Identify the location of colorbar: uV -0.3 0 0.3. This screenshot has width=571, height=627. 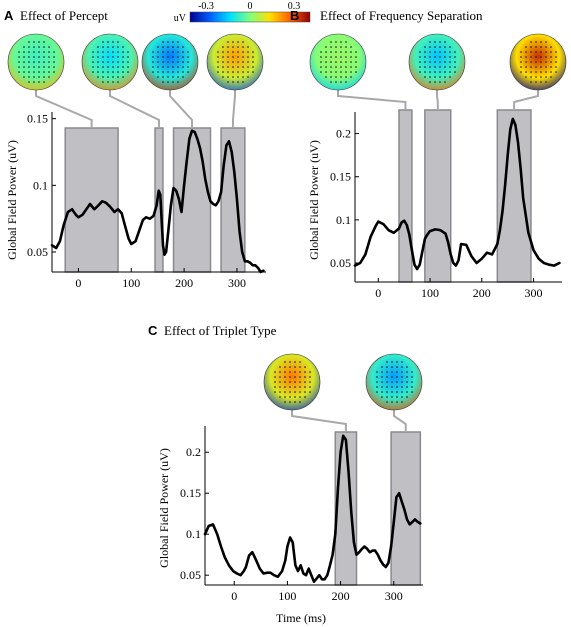
(242, 12).